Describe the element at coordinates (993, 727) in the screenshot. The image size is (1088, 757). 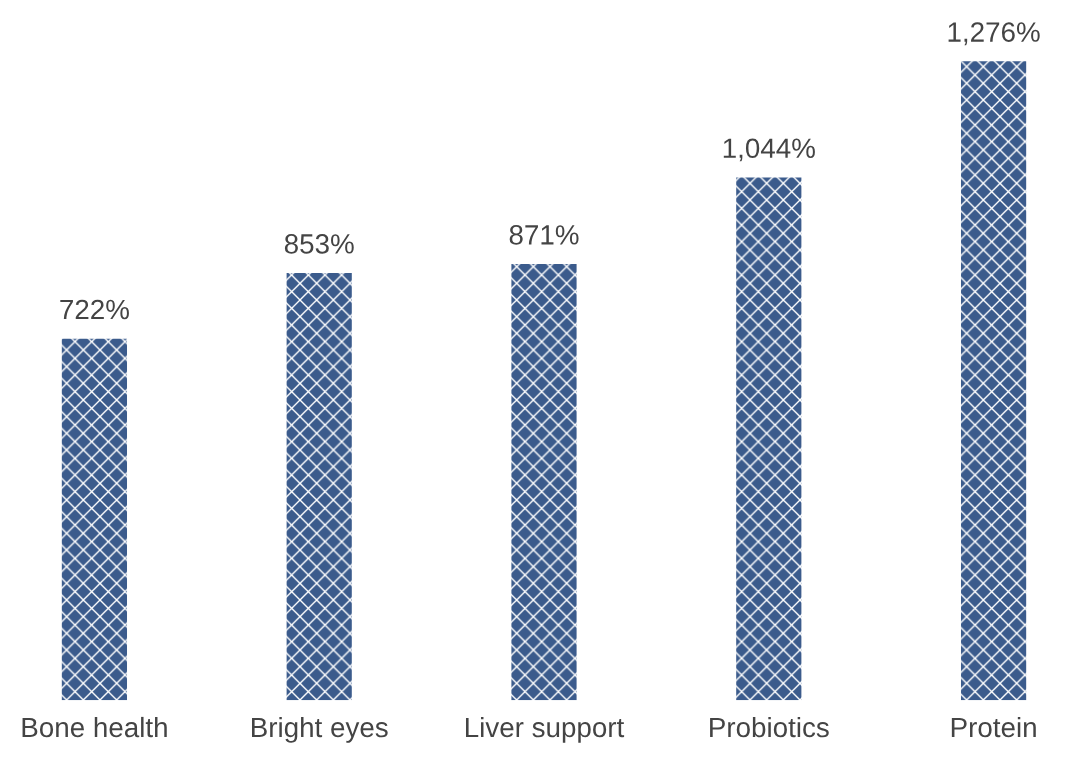
I see `x-tick-label: Protein` at that location.